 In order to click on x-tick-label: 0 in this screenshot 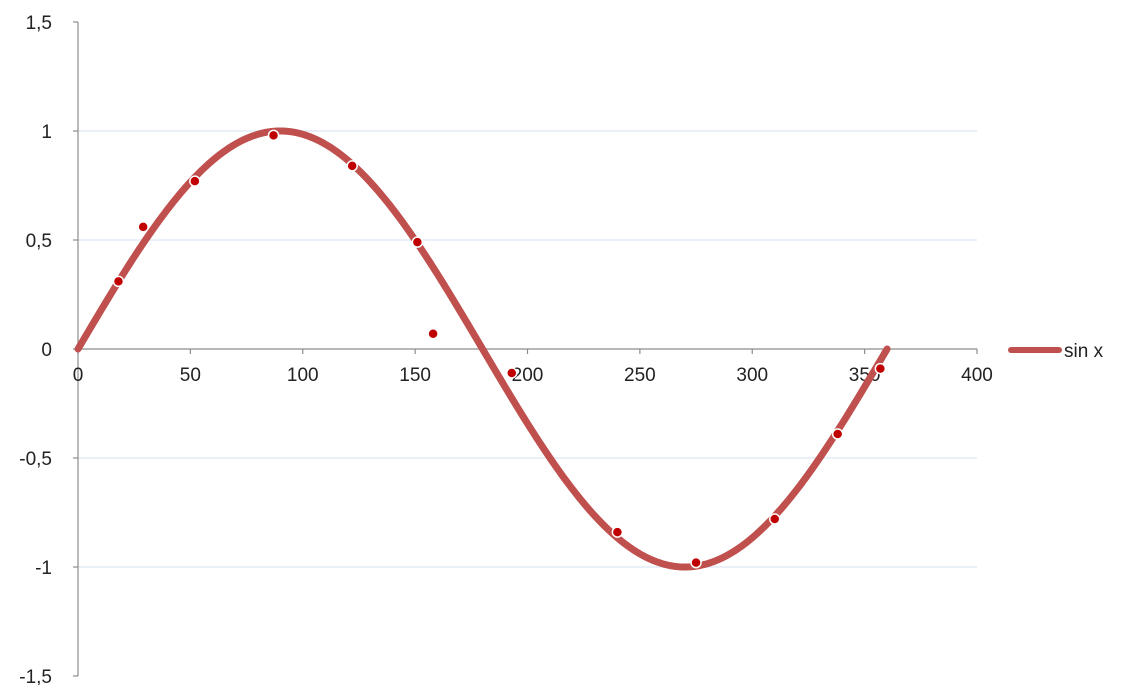, I will do `click(78, 375)`.